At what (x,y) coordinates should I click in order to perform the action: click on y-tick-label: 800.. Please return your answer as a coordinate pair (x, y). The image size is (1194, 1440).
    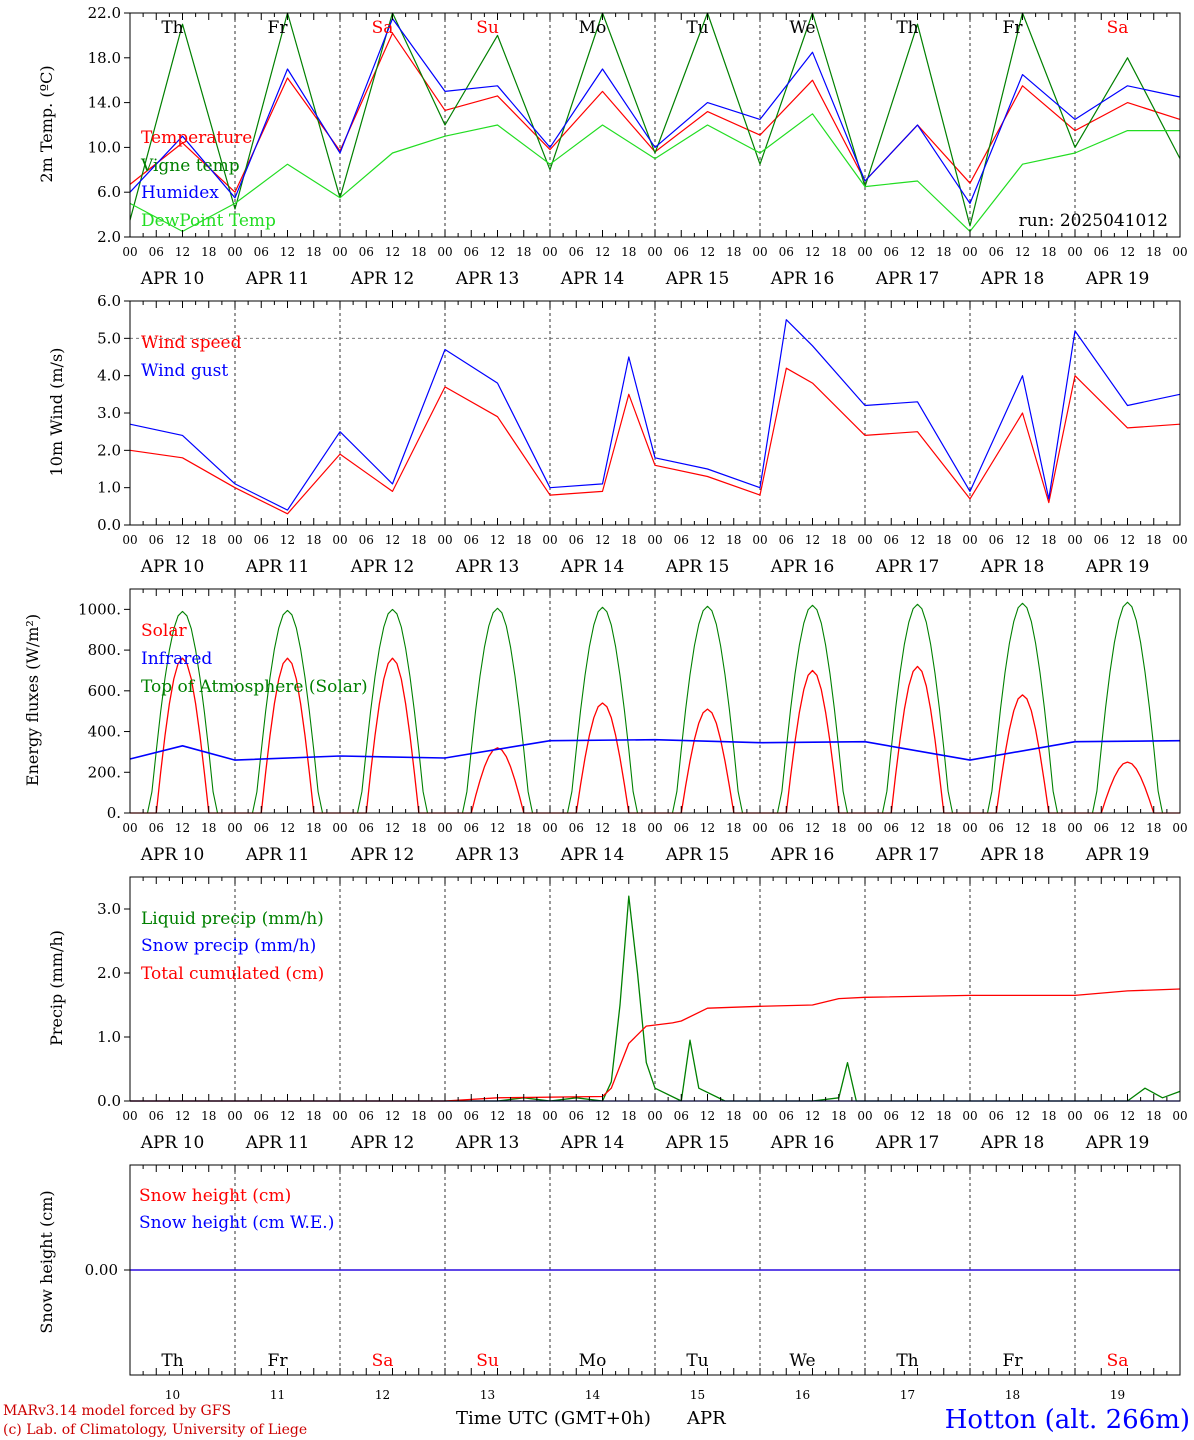
    Looking at the image, I should click on (104, 650).